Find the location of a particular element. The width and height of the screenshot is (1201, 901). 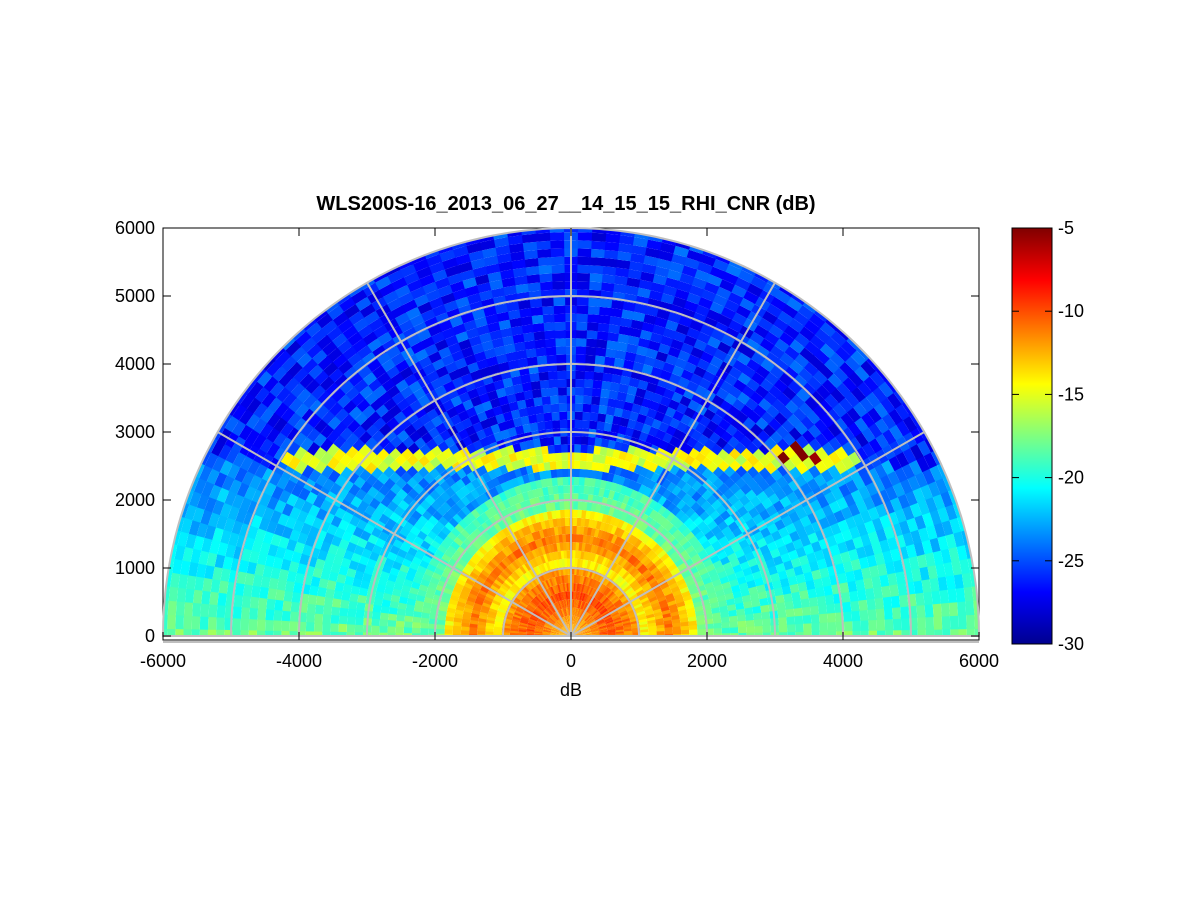

y-tick-label: 6000 is located at coordinates (135, 228).